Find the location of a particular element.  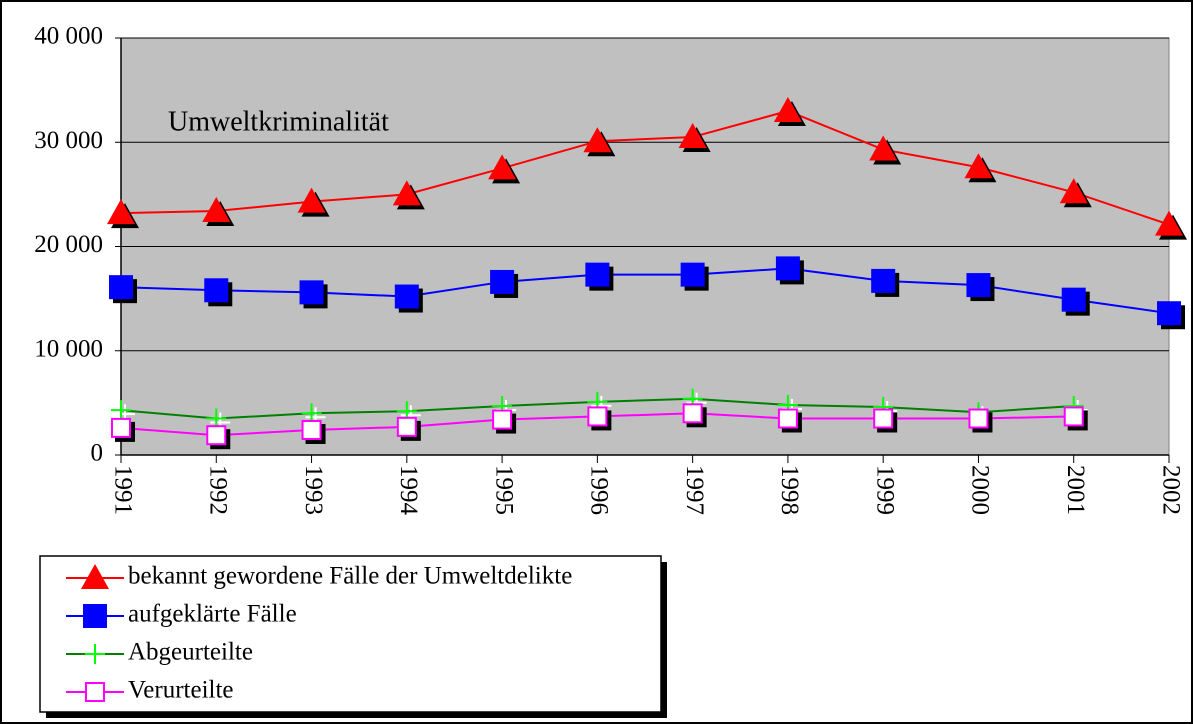

x-tick-label: 2000 is located at coordinates (980, 490).